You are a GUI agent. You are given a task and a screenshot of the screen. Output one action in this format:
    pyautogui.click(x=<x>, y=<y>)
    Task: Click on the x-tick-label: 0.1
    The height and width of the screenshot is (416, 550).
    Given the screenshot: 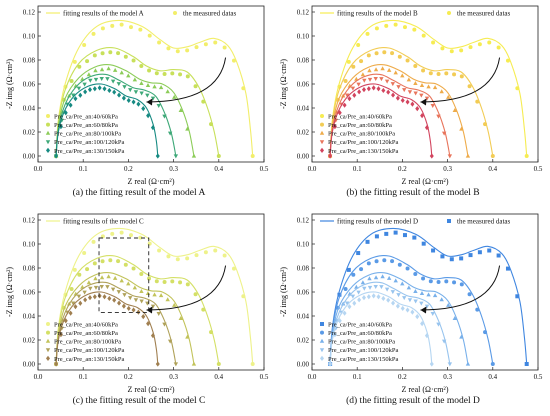 What is the action you would take?
    pyautogui.click(x=83, y=169)
    